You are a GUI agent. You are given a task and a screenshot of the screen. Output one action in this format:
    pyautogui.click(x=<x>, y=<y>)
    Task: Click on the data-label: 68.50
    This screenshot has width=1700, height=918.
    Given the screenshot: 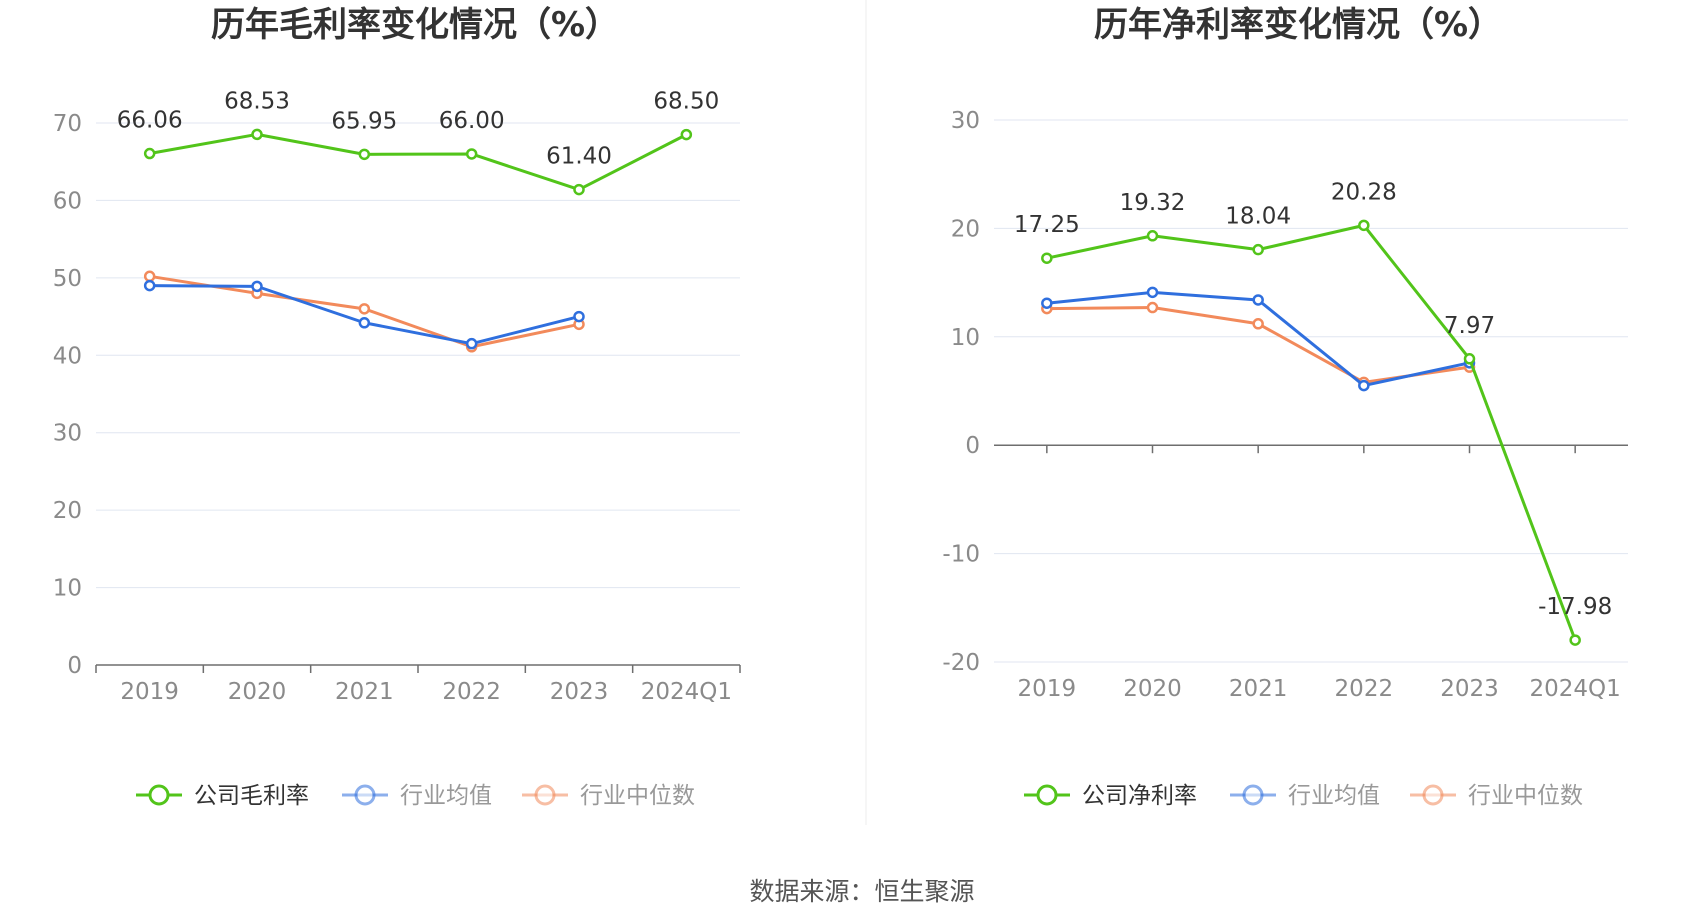 What is the action you would take?
    pyautogui.click(x=686, y=102)
    